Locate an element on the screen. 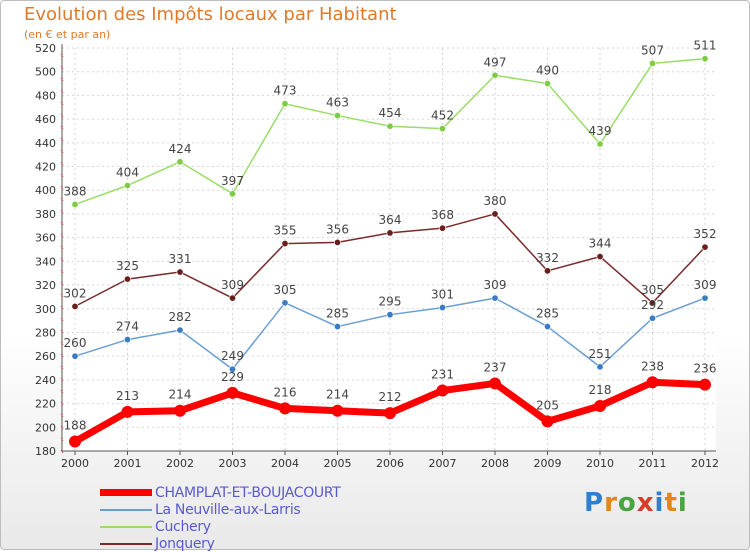 Image resolution: width=750 pixels, height=552 pixels. x-tick-label: 2006 is located at coordinates (390, 463).